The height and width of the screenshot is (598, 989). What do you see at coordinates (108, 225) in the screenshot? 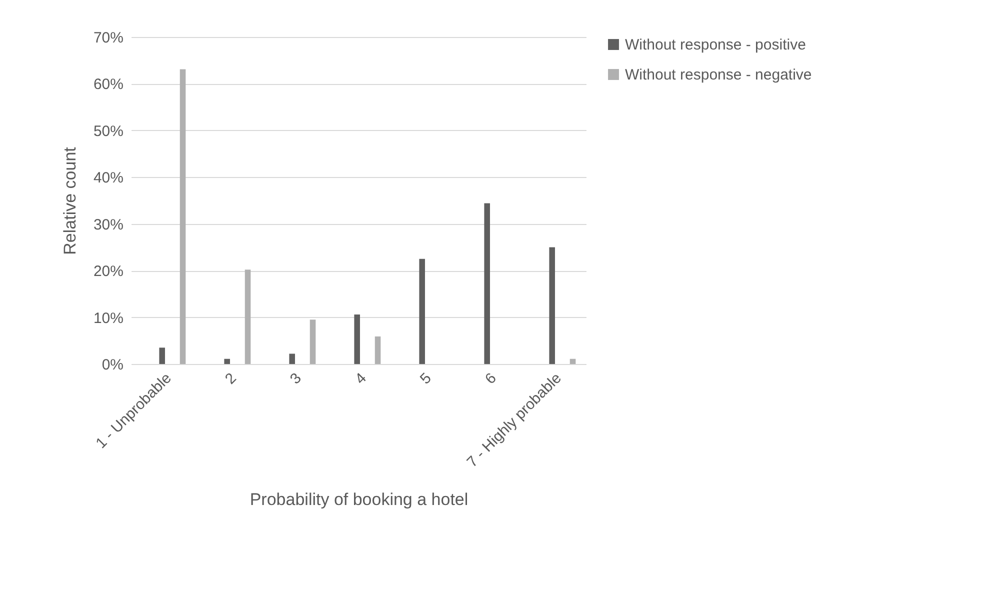
I see `y-tick-label: 30%` at bounding box center [108, 225].